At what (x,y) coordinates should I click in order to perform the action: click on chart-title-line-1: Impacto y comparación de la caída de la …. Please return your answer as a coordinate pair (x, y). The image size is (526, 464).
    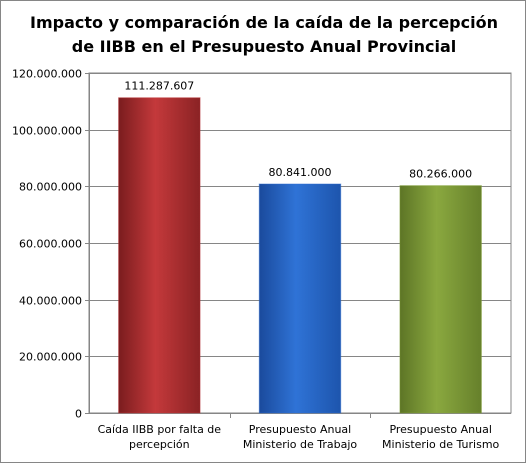
    Looking at the image, I should click on (264, 22).